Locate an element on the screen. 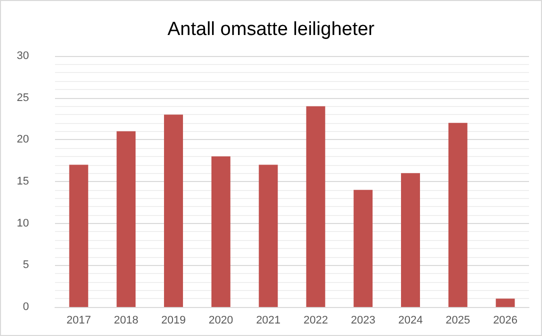 Image resolution: width=542 pixels, height=336 pixels. x-tick-label: 2018 is located at coordinates (126, 320).